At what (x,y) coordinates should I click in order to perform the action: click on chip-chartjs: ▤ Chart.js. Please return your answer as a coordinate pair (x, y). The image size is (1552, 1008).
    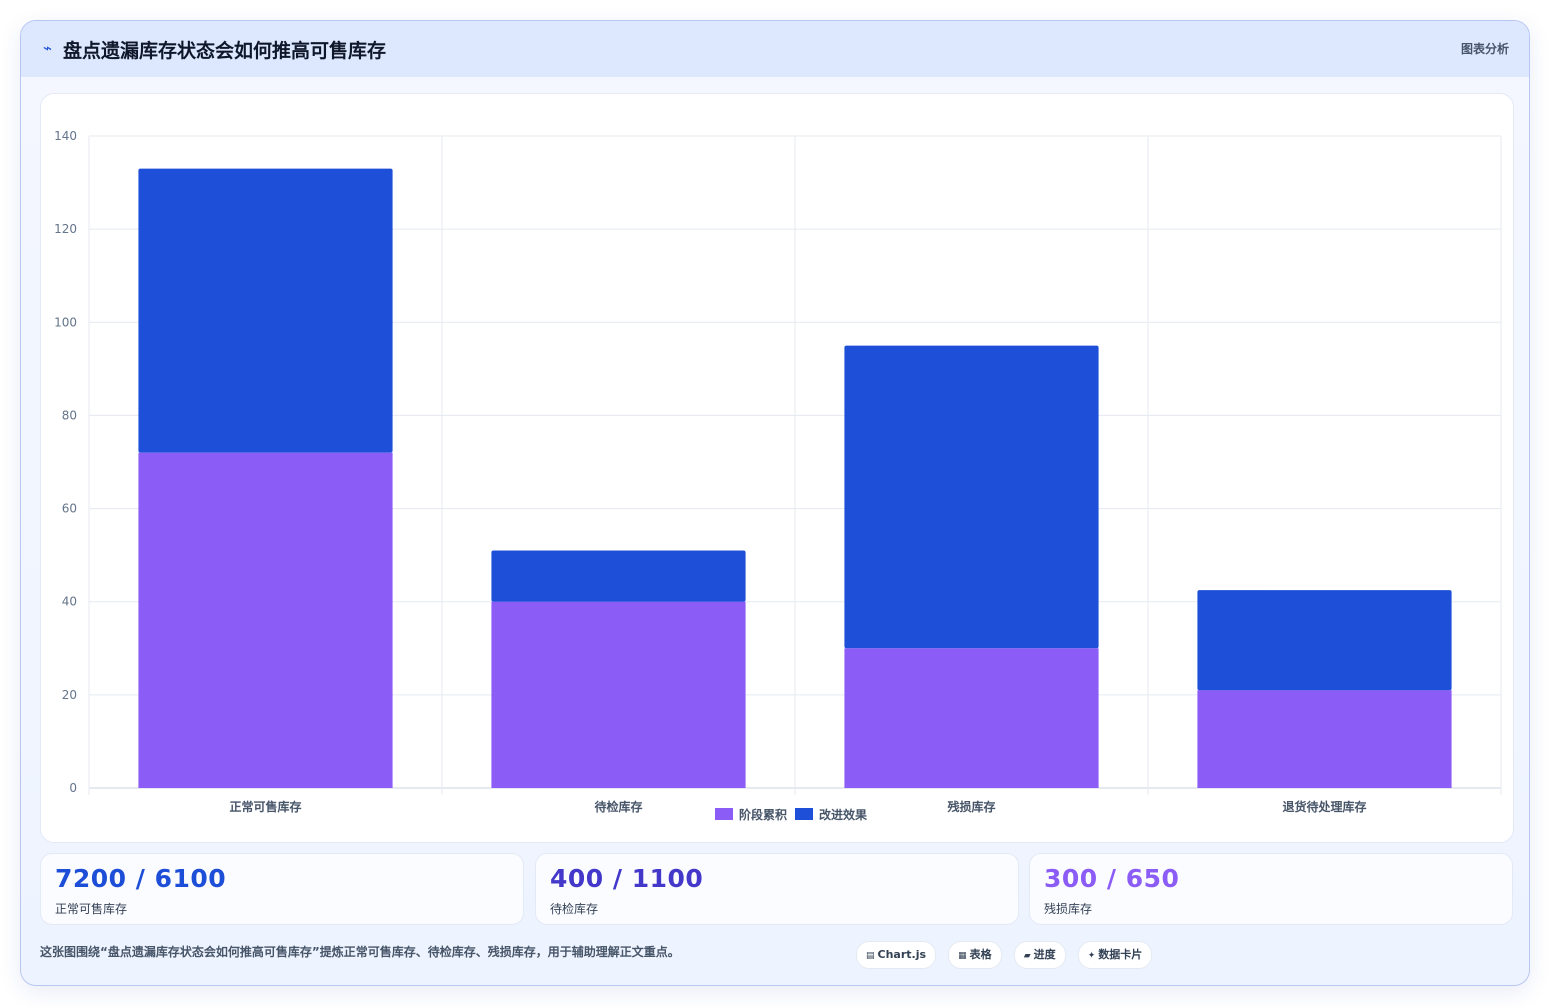
    Looking at the image, I should click on (896, 955).